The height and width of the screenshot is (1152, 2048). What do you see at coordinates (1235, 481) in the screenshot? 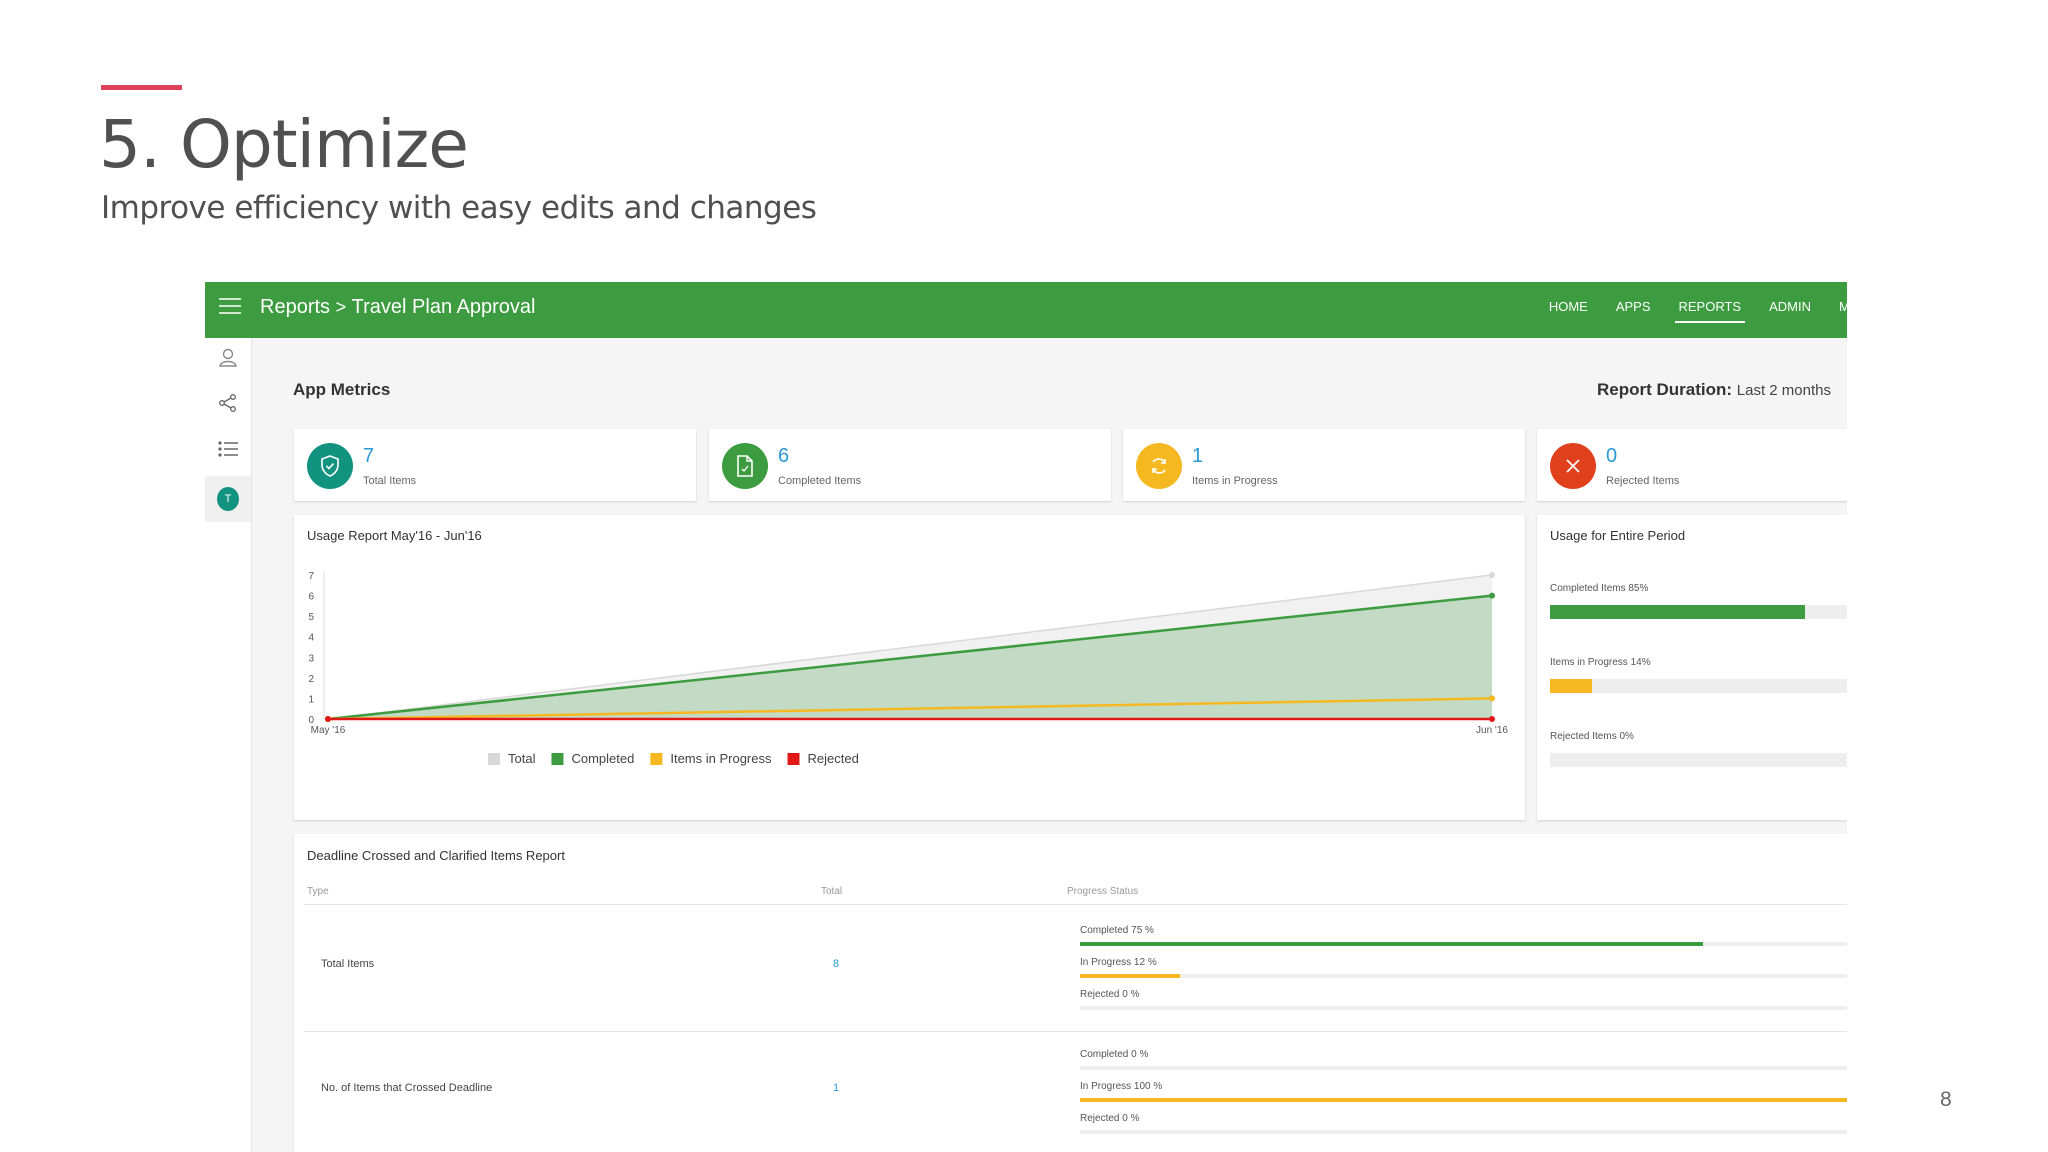
I see `metric-label: Items in Progress` at bounding box center [1235, 481].